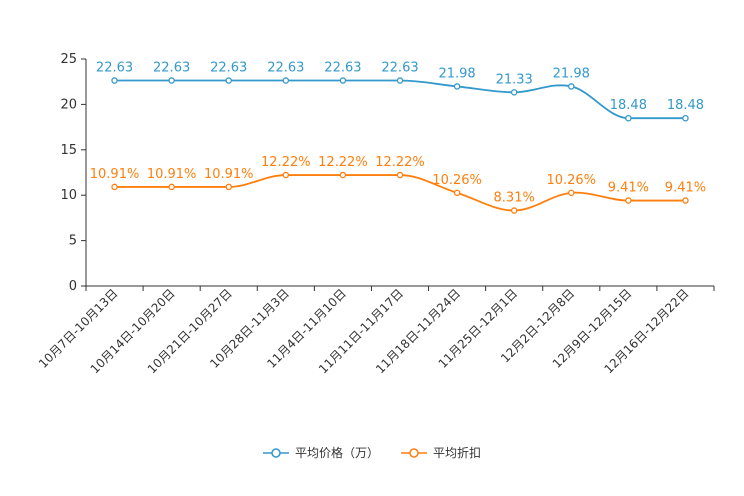  Describe the element at coordinates (68, 104) in the screenshot. I see `y-tick-label: 20` at that location.